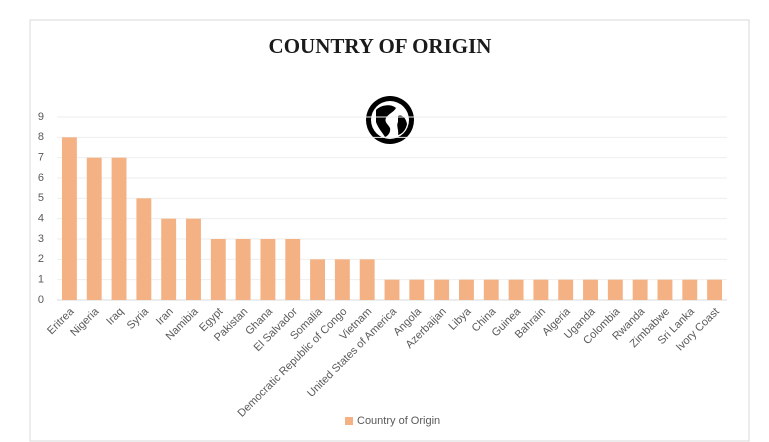 The height and width of the screenshot is (442, 769). Describe the element at coordinates (41, 219) in the screenshot. I see `y-tick-label: 4` at that location.